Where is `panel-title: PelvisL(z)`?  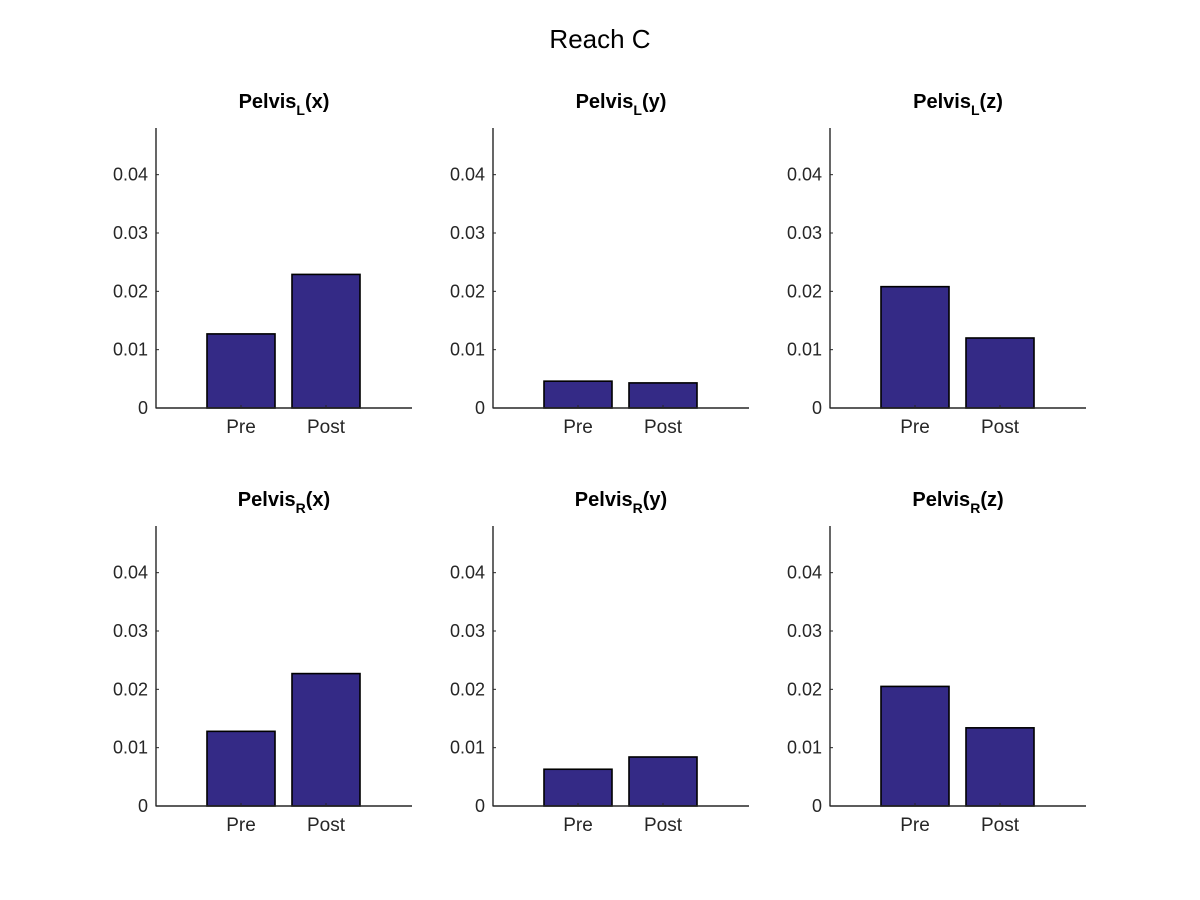 panel-title: PelvisL(z) is located at coordinates (958, 104).